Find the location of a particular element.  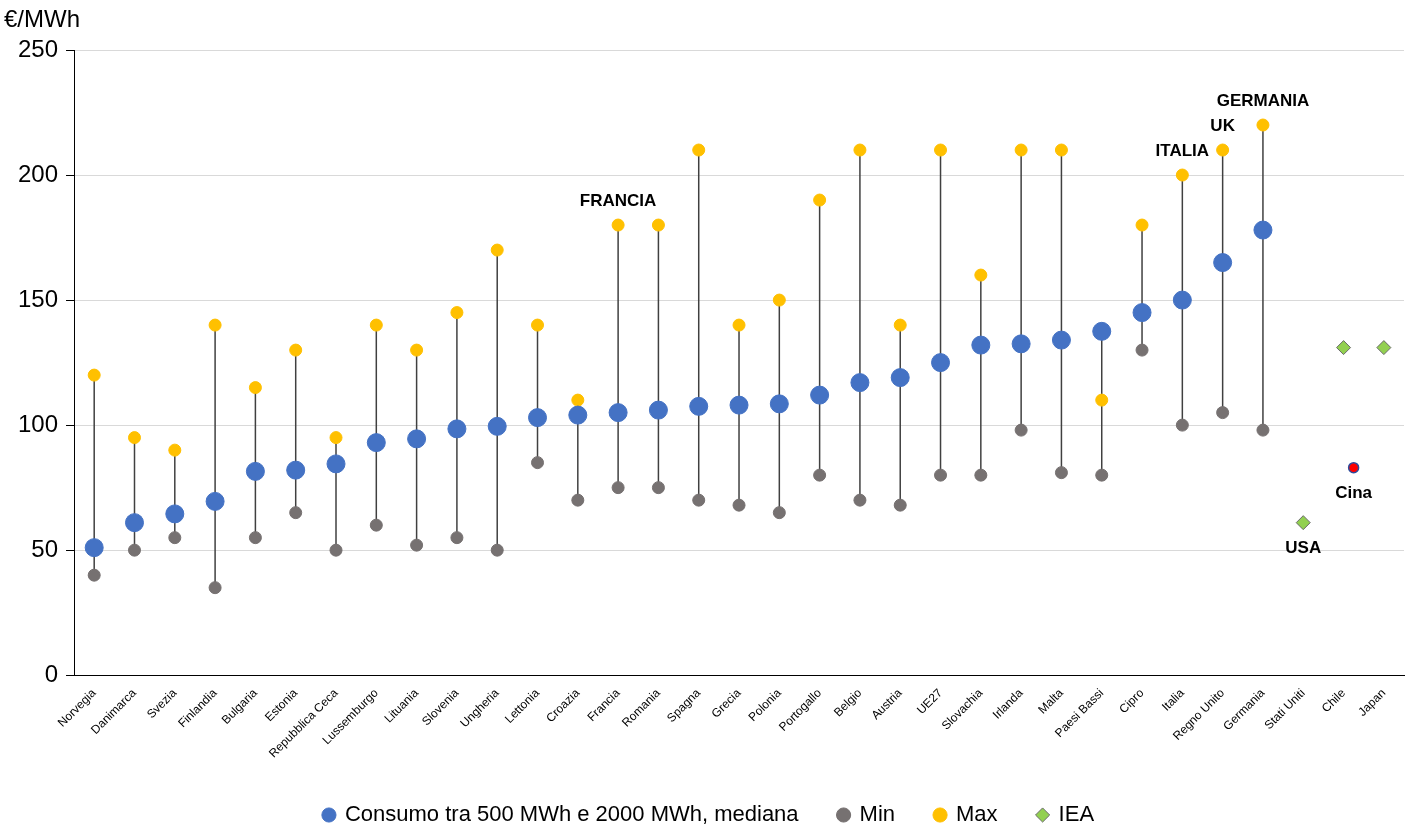

annotation: GERMANIA is located at coordinates (1263, 100).